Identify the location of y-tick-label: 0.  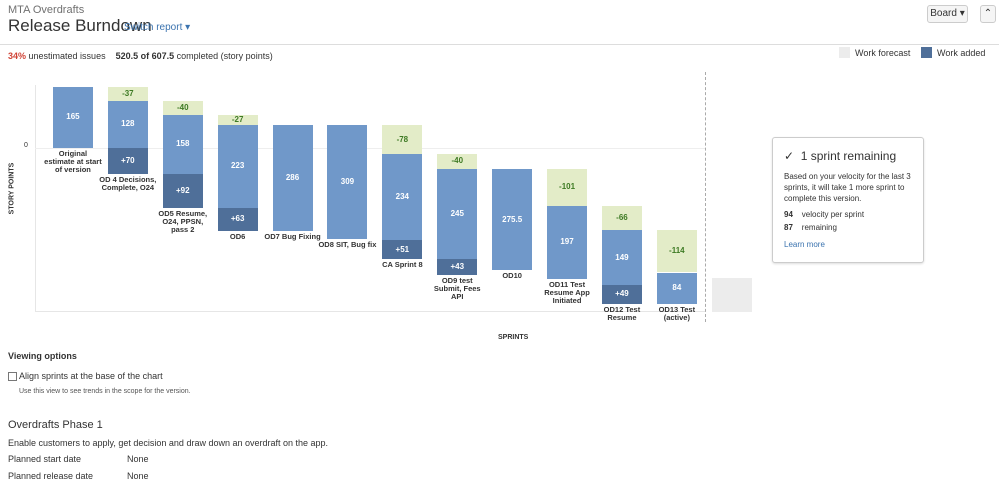
(26, 145).